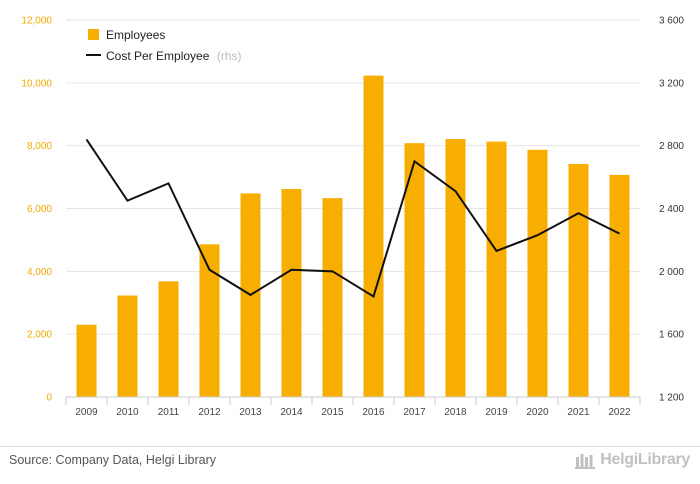 The width and height of the screenshot is (700, 484). Describe the element at coordinates (39, 209) in the screenshot. I see `left-tick-label: 6,000` at that location.